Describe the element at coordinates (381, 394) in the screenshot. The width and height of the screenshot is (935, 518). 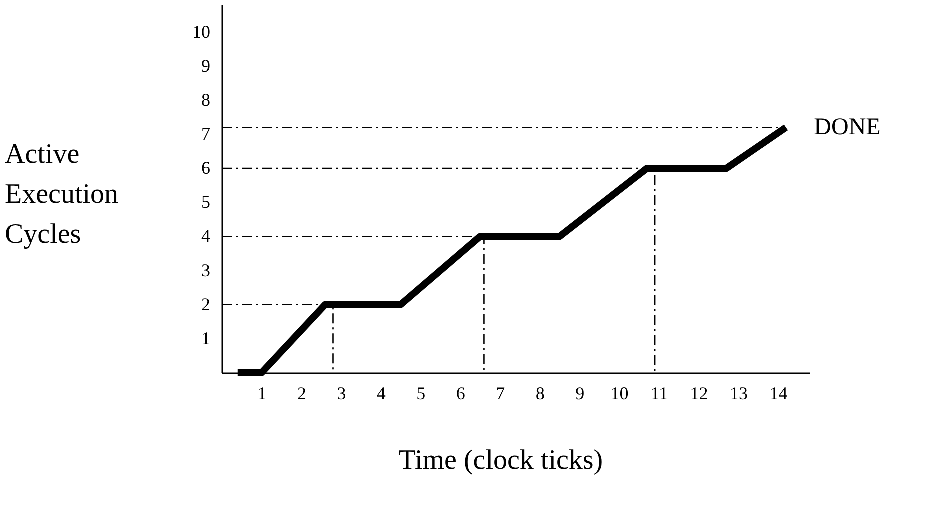
I see `x-tick-label: 4` at that location.